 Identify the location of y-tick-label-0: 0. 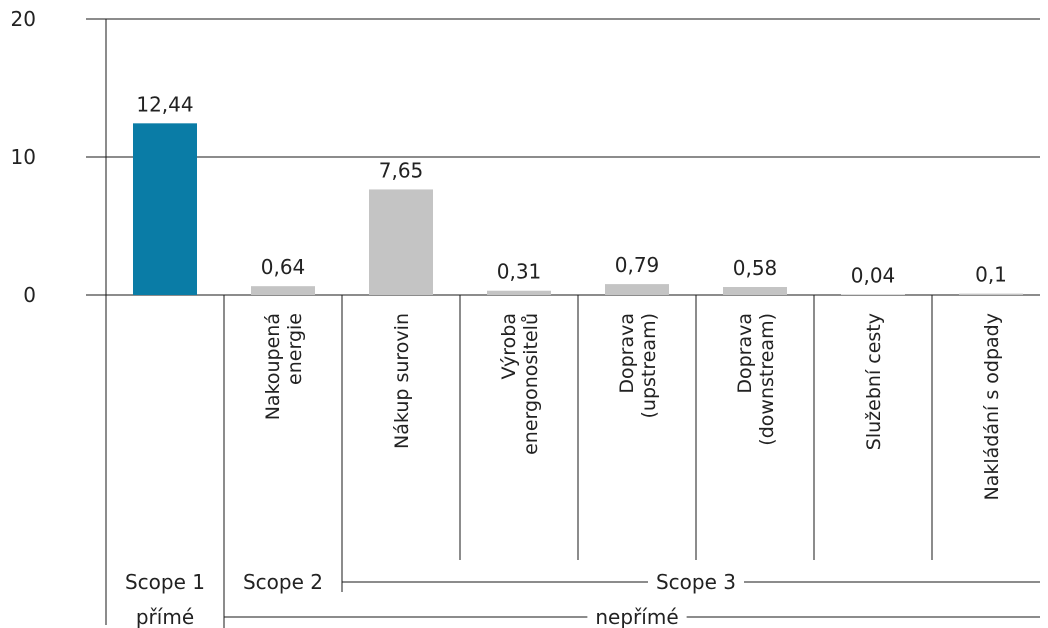
(29, 295).